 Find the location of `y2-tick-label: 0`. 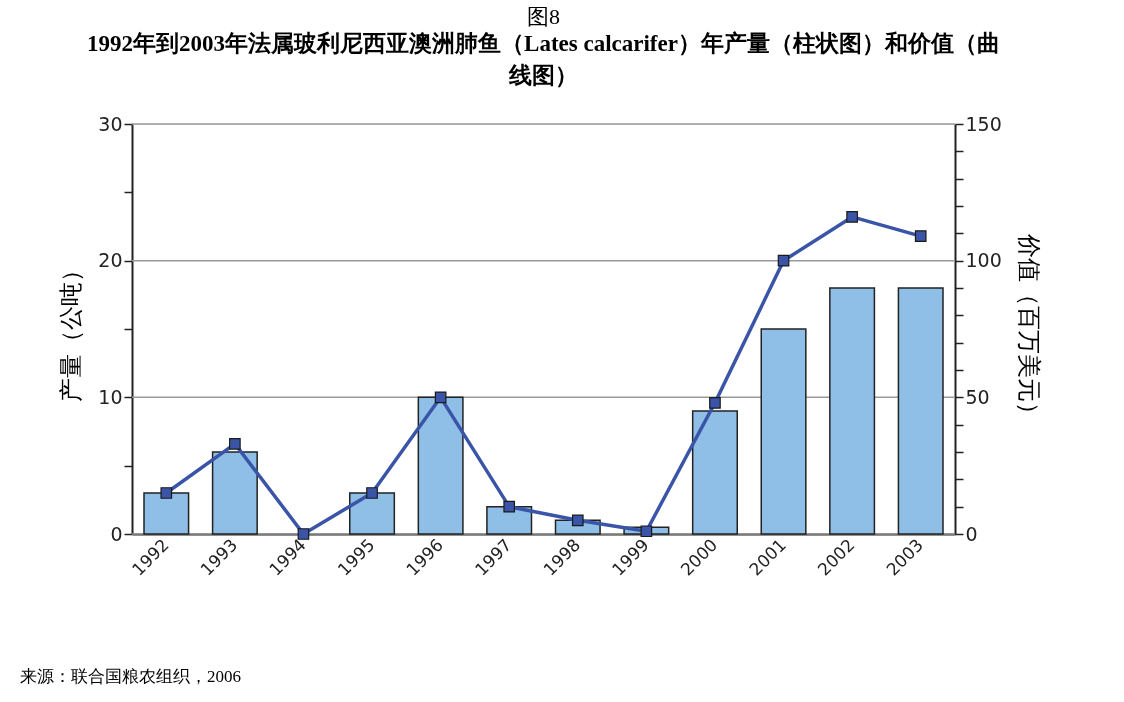

y2-tick-label: 0 is located at coordinates (971, 533).